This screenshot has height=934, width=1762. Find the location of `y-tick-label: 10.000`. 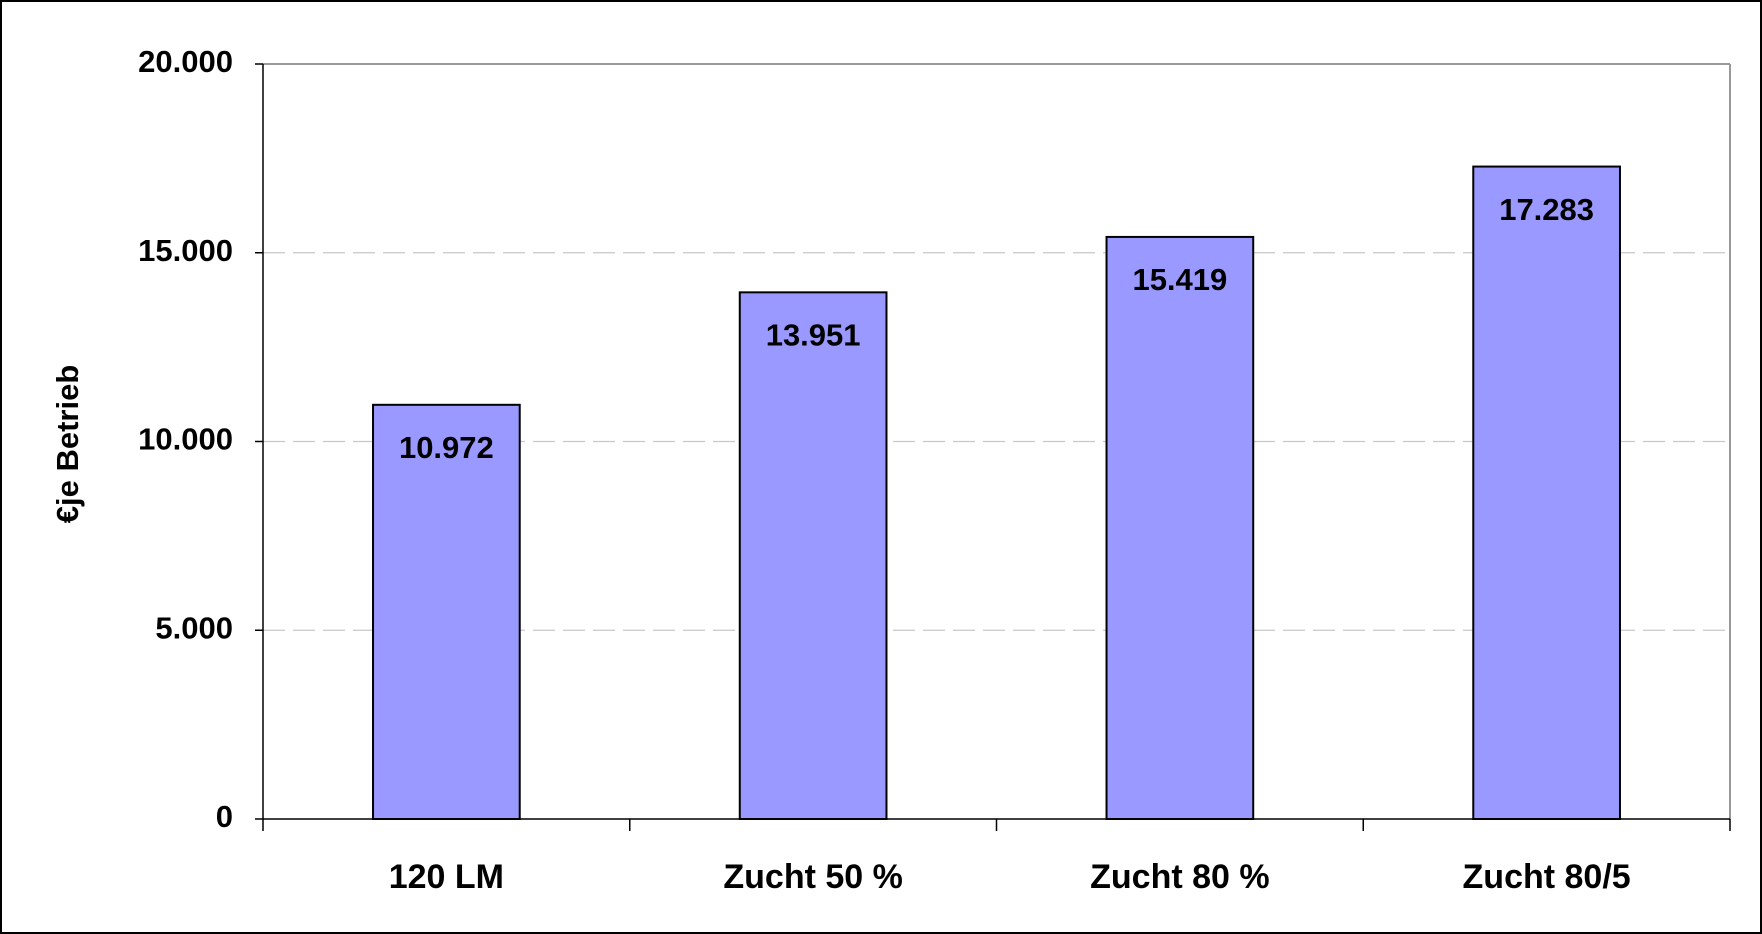

y-tick-label: 10.000 is located at coordinates (185, 439).